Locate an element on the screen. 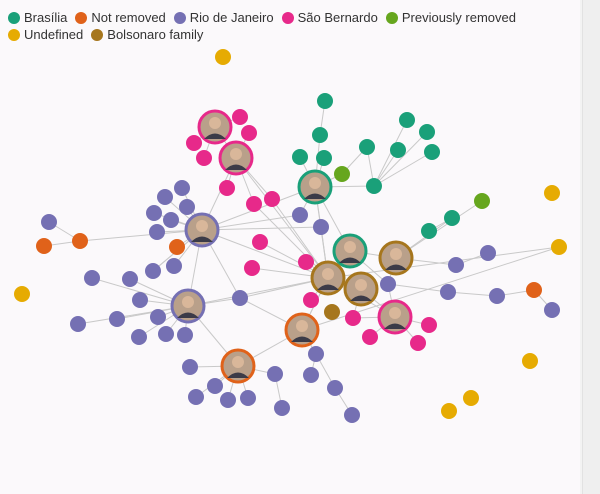 The height and width of the screenshot is (494, 600). legend-item-brasilia: Brasília is located at coordinates (37, 17).